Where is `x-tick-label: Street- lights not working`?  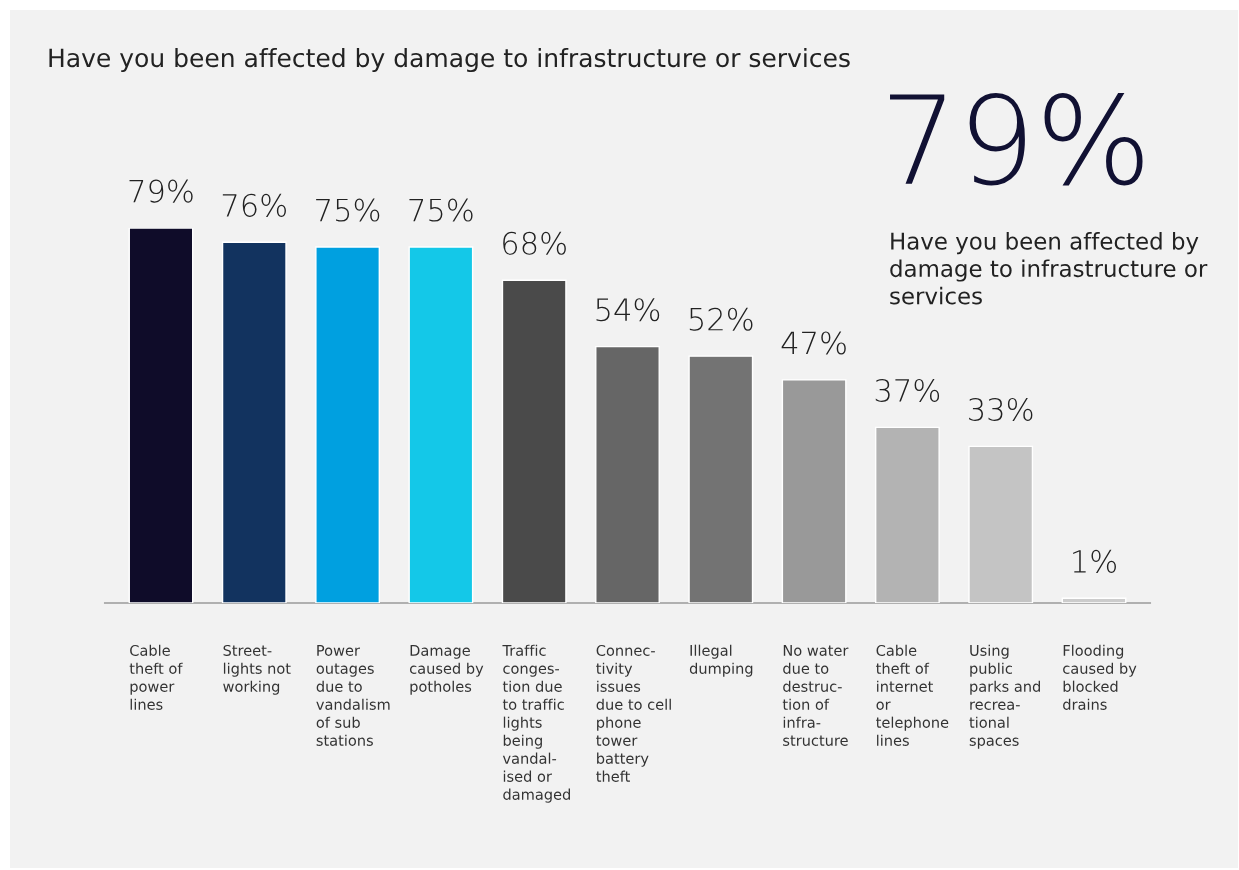
x-tick-label: Street- lights not working is located at coordinates (257, 669).